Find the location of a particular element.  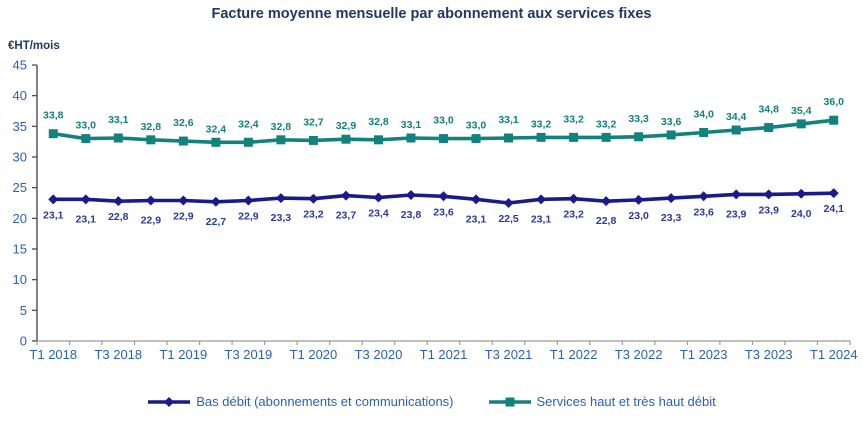

x-tick-label: T3 2018 is located at coordinates (118, 354).